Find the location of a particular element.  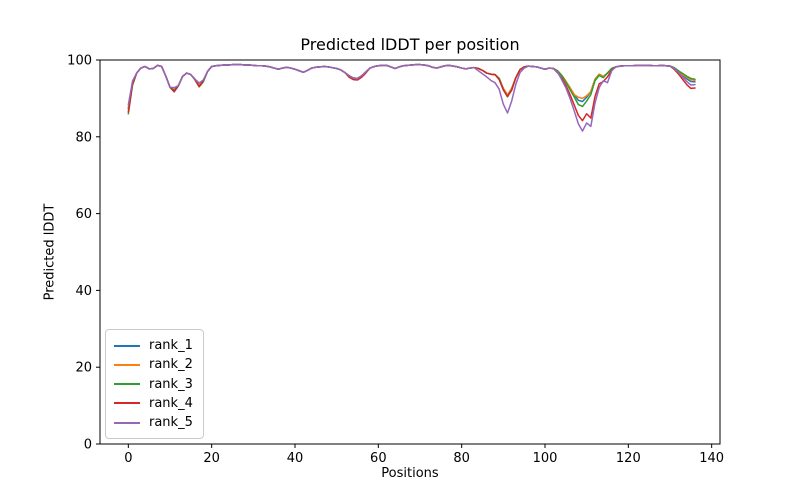

x-tick-label: 120 is located at coordinates (628, 458).